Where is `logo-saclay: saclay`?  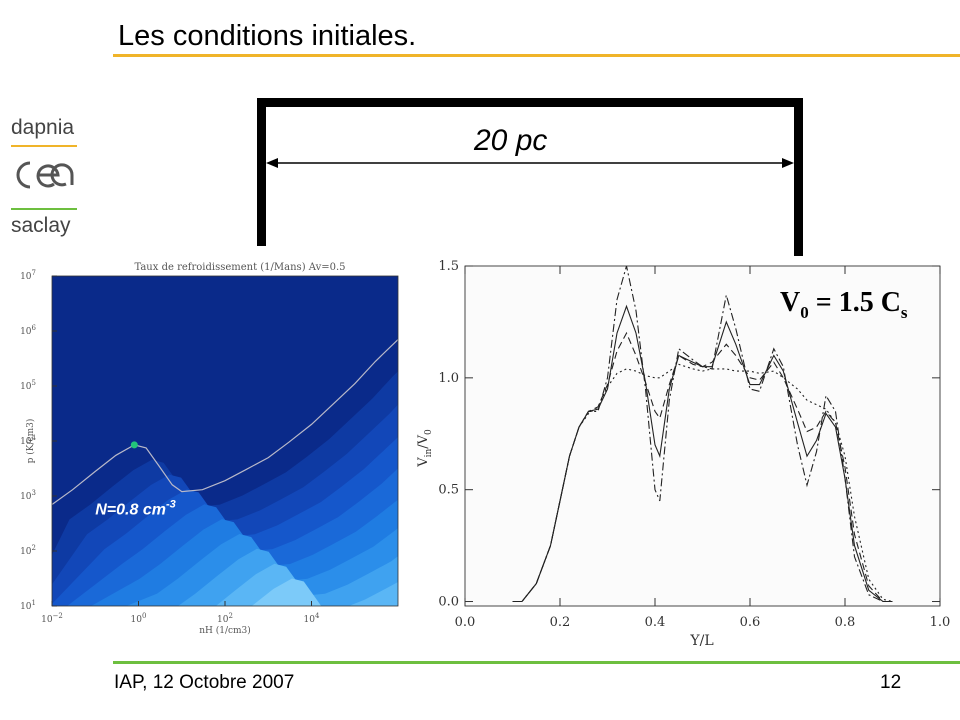 logo-saclay: saclay is located at coordinates (41, 225).